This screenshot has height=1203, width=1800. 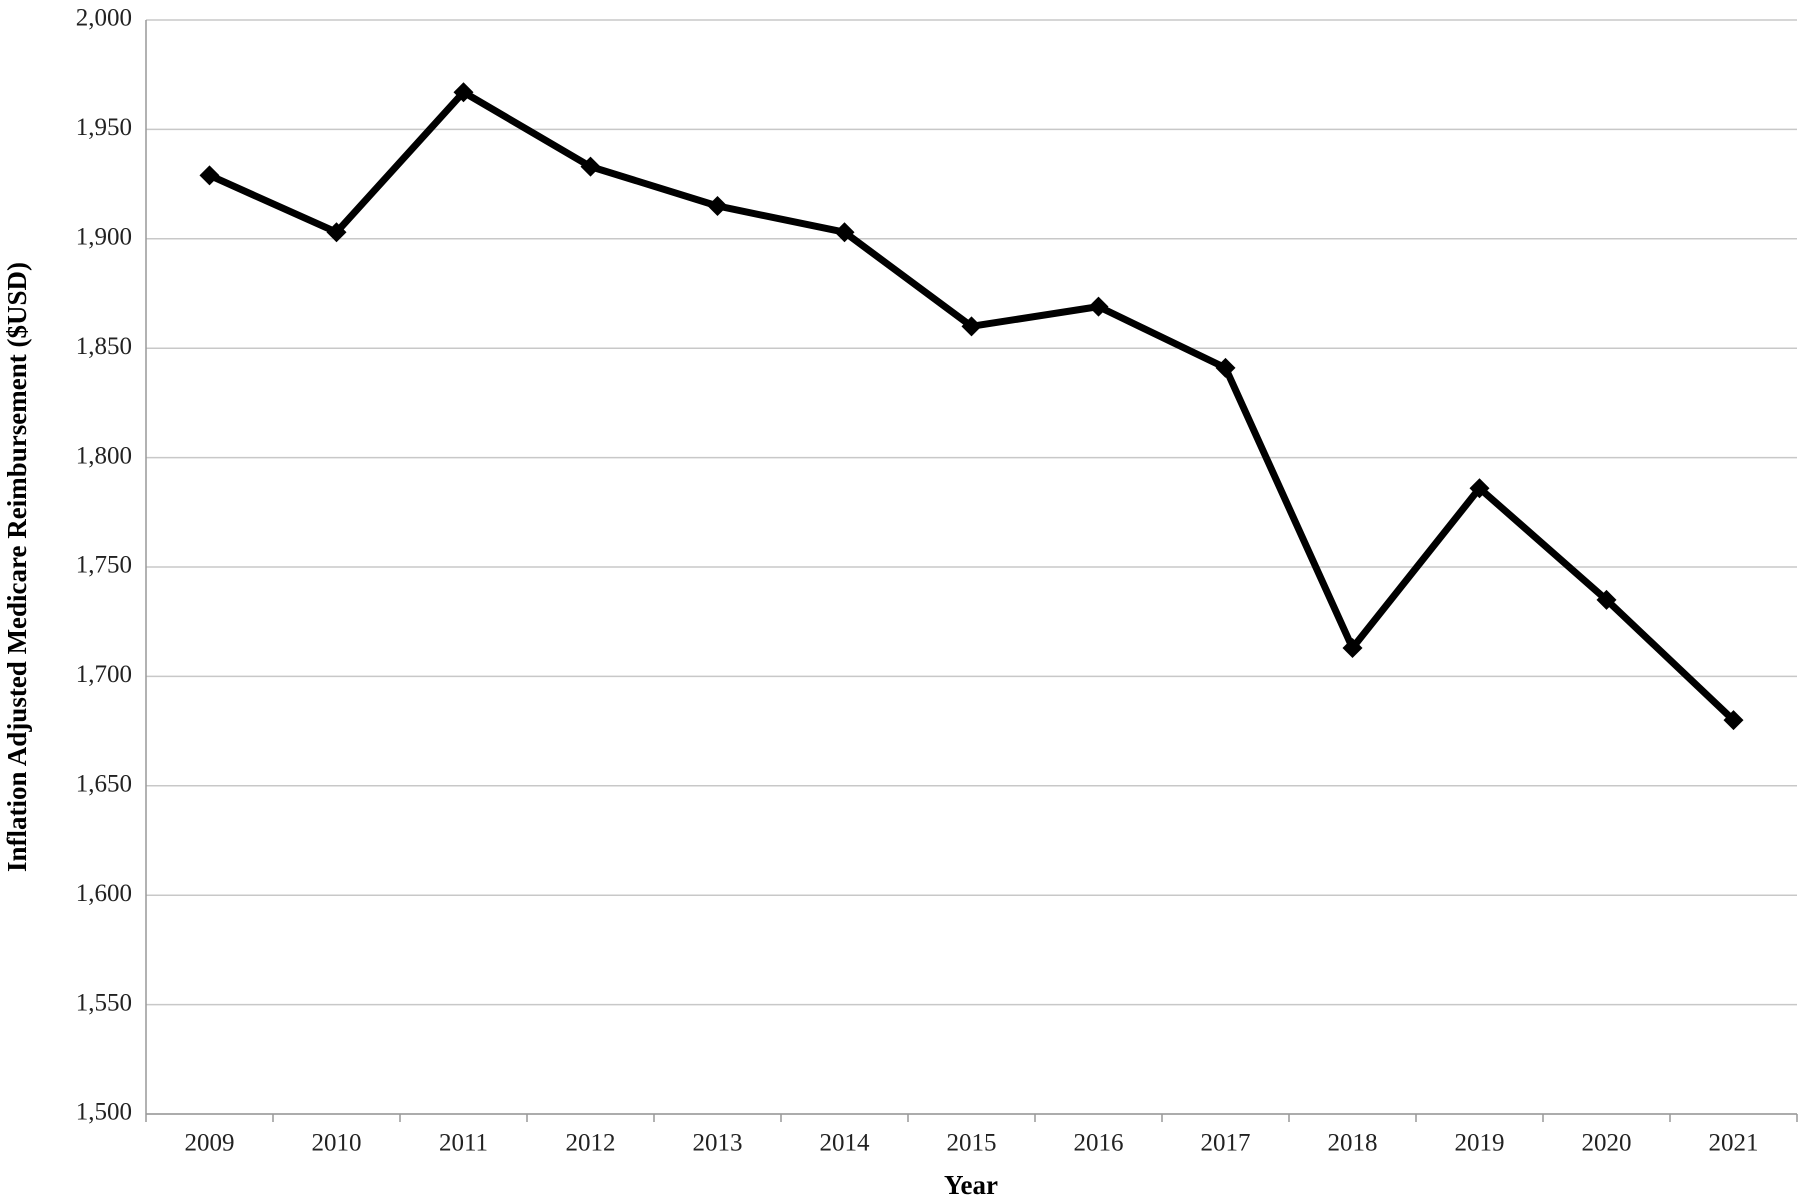 What do you see at coordinates (104, 18) in the screenshot?
I see `y-tick-label: 2,000` at bounding box center [104, 18].